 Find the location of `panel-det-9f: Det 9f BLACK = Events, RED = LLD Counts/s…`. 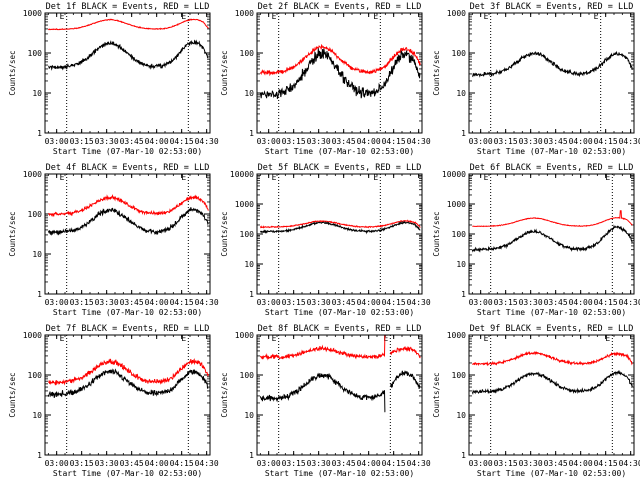

panel-det-9f: Det 9f BLACK = Events, RED = LLD Counts/s… is located at coordinates (536, 401).